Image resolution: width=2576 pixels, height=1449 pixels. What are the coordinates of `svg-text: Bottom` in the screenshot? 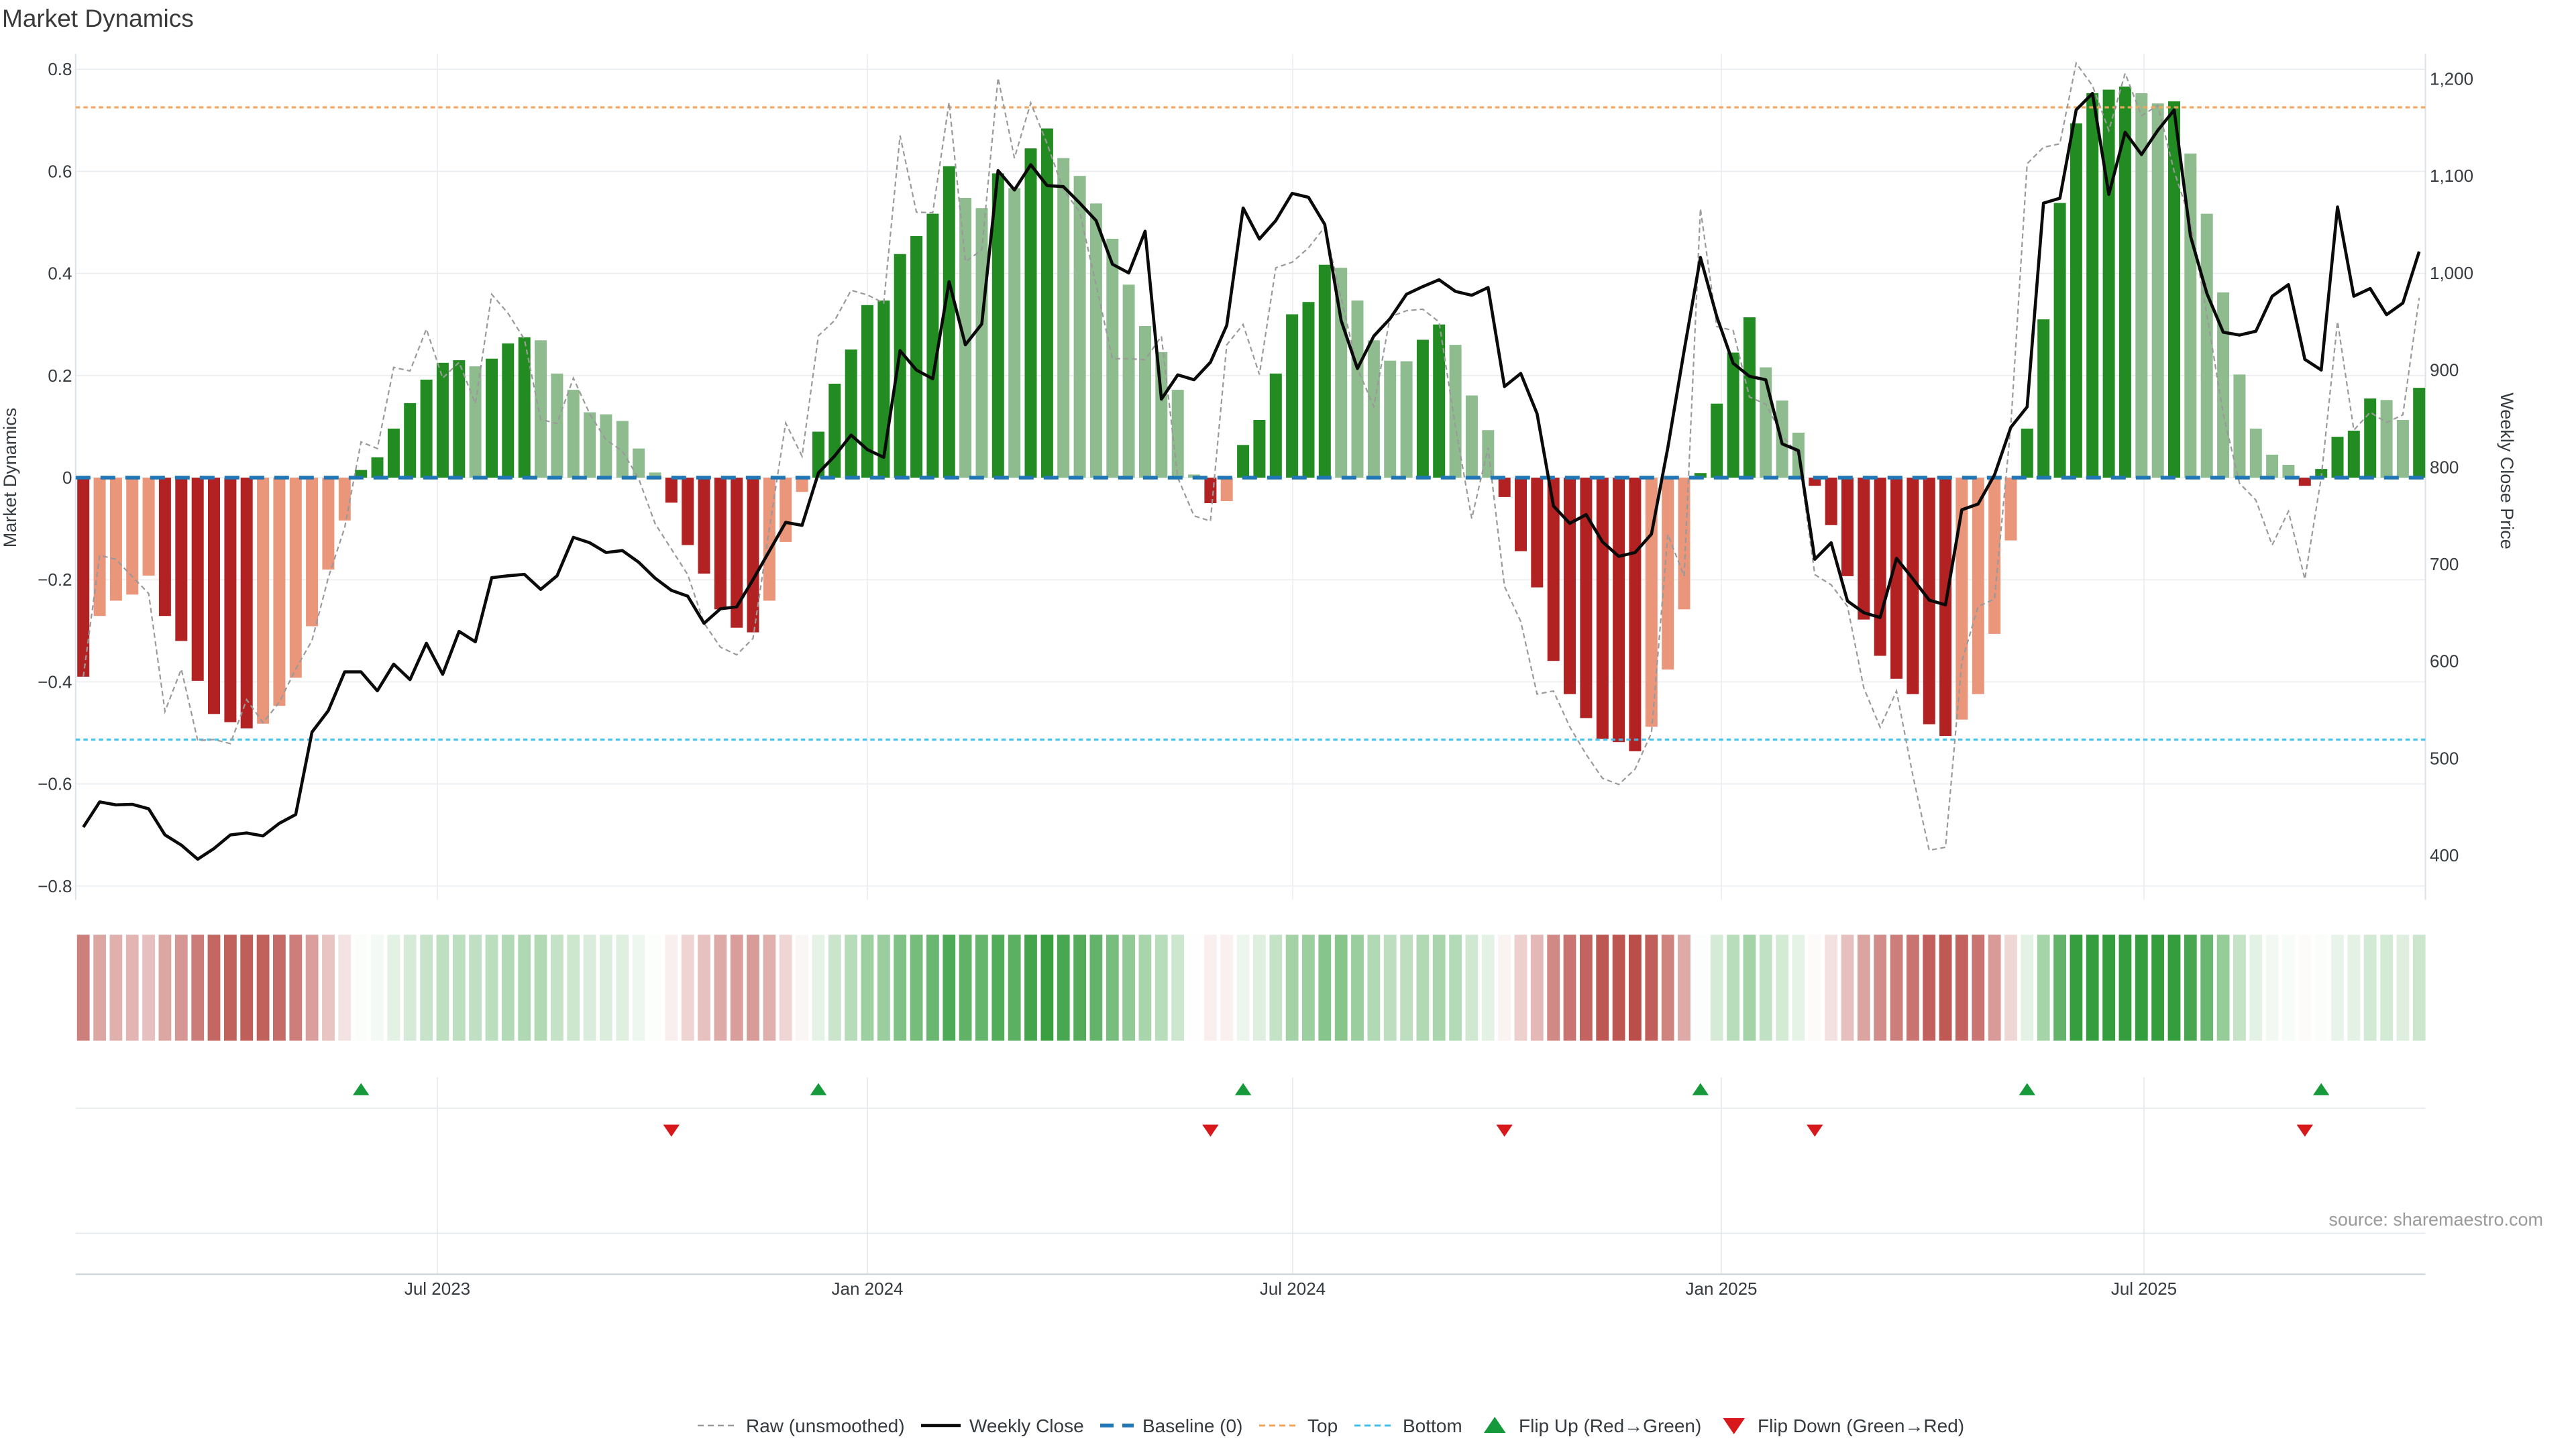 It's located at (1432, 1425).